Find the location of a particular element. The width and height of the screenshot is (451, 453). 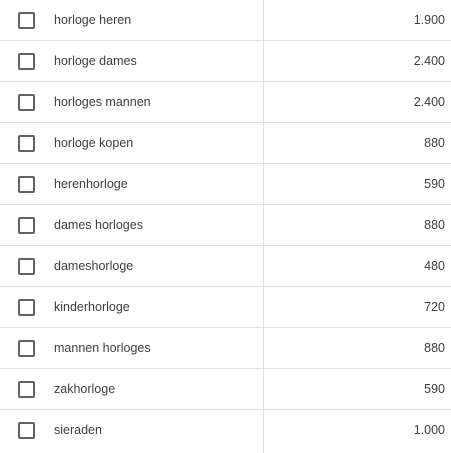

table-row: horloges mannen 2.400 is located at coordinates (225, 102).